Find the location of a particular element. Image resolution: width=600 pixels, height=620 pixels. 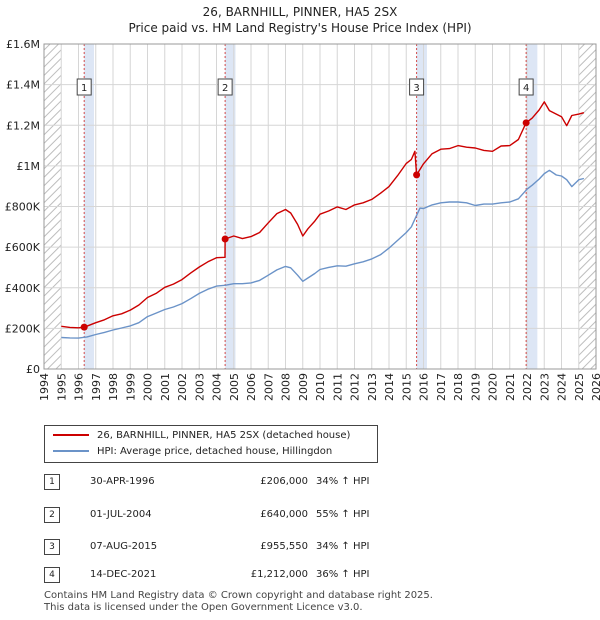

row-hpi: 36% ↑ HPI is located at coordinates (343, 574).